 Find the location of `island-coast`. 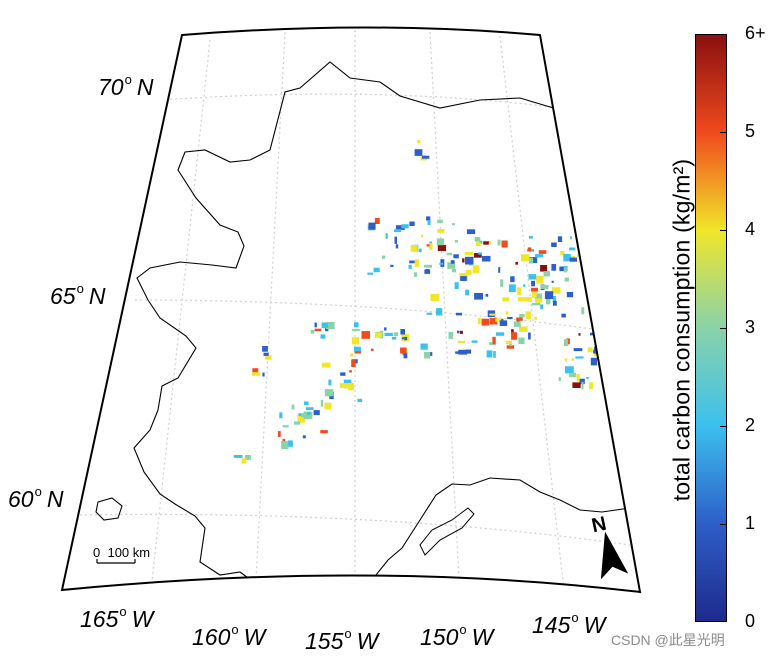

island-coast is located at coordinates (109, 509).